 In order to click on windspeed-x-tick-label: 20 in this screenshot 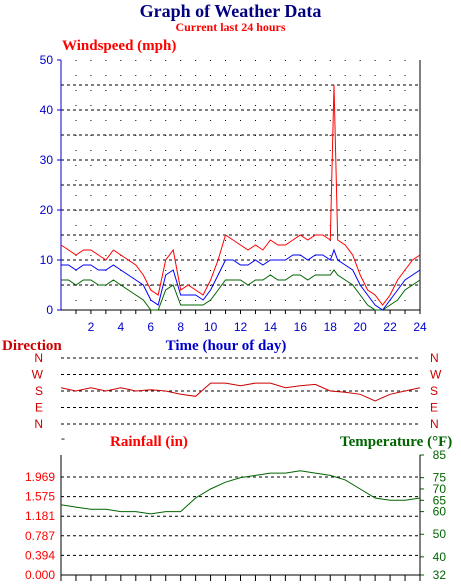, I will do `click(360, 327)`.